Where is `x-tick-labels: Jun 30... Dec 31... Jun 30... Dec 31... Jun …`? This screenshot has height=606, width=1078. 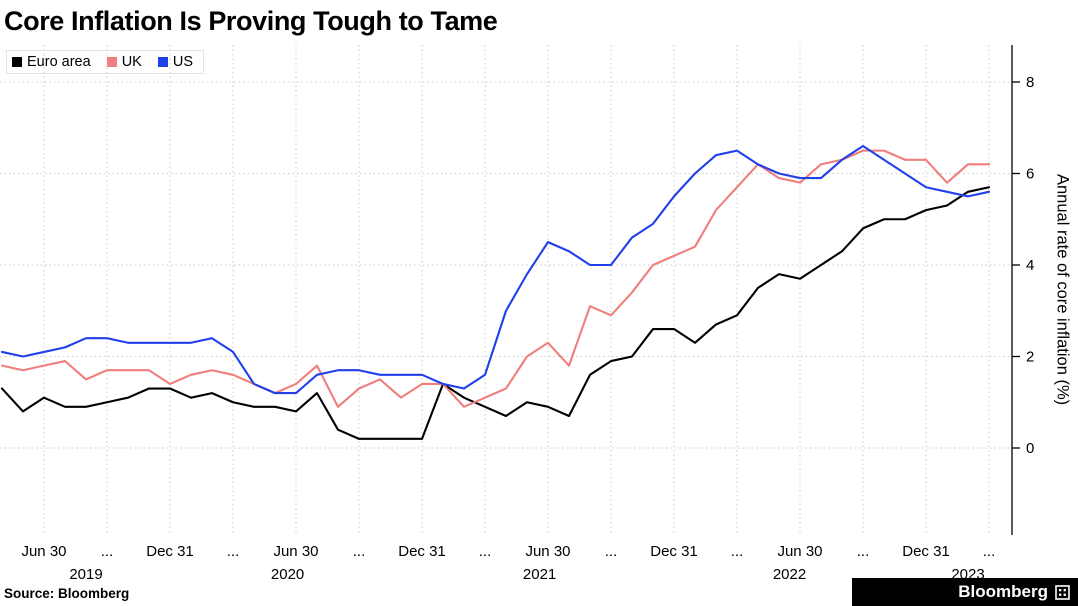 x-tick-labels: Jun 30... Dec 31... Jun 30... Dec 31... Jun … is located at coordinates (508, 551).